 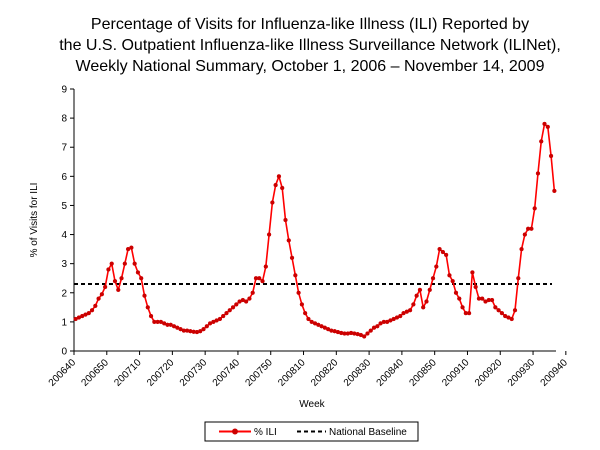 I want to click on y-tick-label: 2, so click(x=64, y=293).